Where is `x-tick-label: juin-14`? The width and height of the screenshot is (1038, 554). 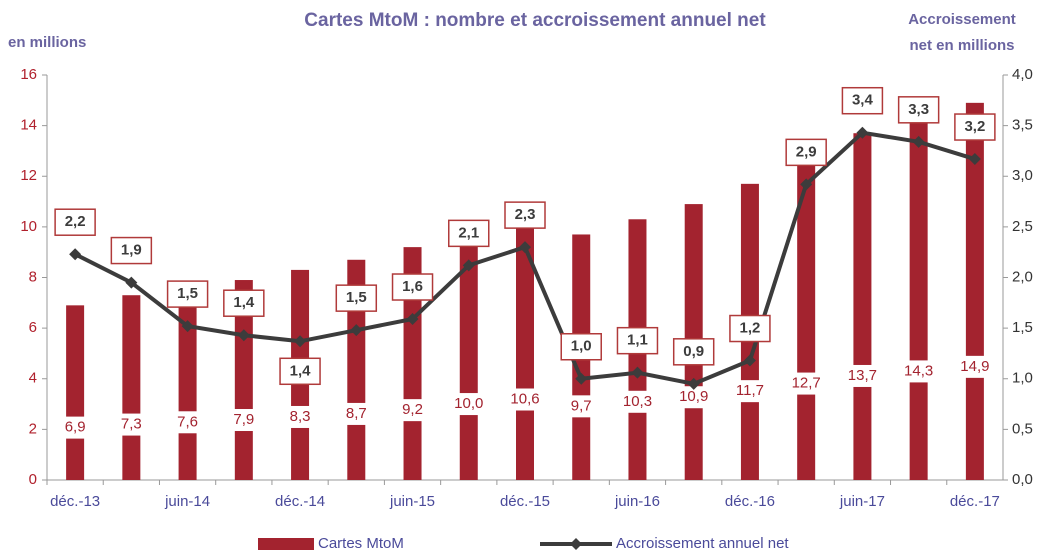
x-tick-label: juin-14 is located at coordinates (187, 501).